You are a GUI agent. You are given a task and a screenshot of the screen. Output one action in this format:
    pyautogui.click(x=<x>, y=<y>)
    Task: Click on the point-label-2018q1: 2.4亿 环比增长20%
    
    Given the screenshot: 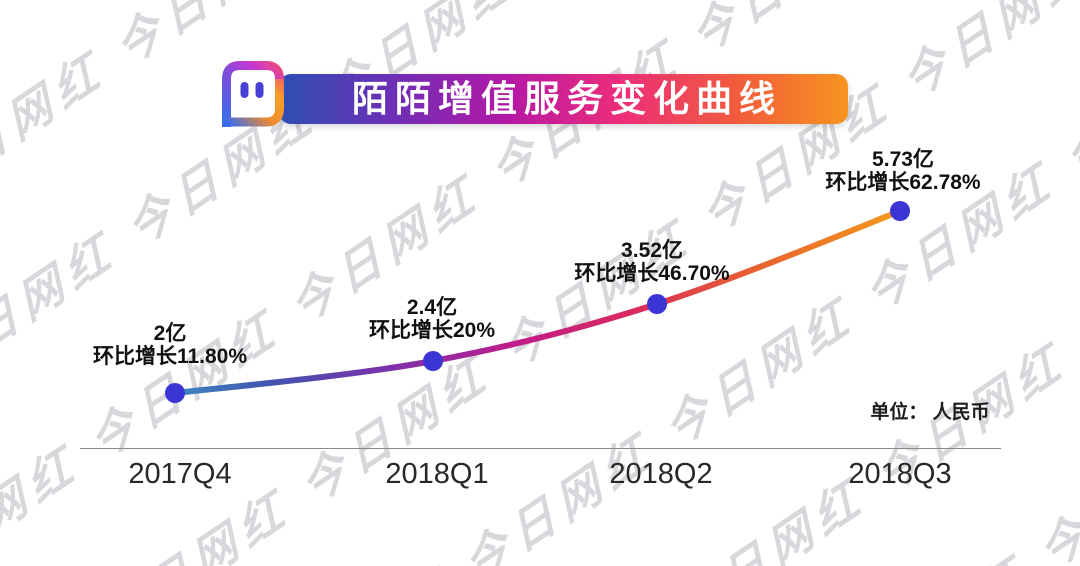 What is the action you would take?
    pyautogui.click(x=432, y=319)
    